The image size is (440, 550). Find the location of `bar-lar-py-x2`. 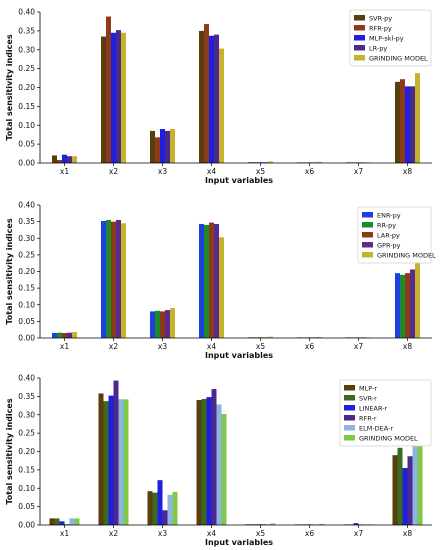

bar-lar-py-x2 is located at coordinates (113, 280).